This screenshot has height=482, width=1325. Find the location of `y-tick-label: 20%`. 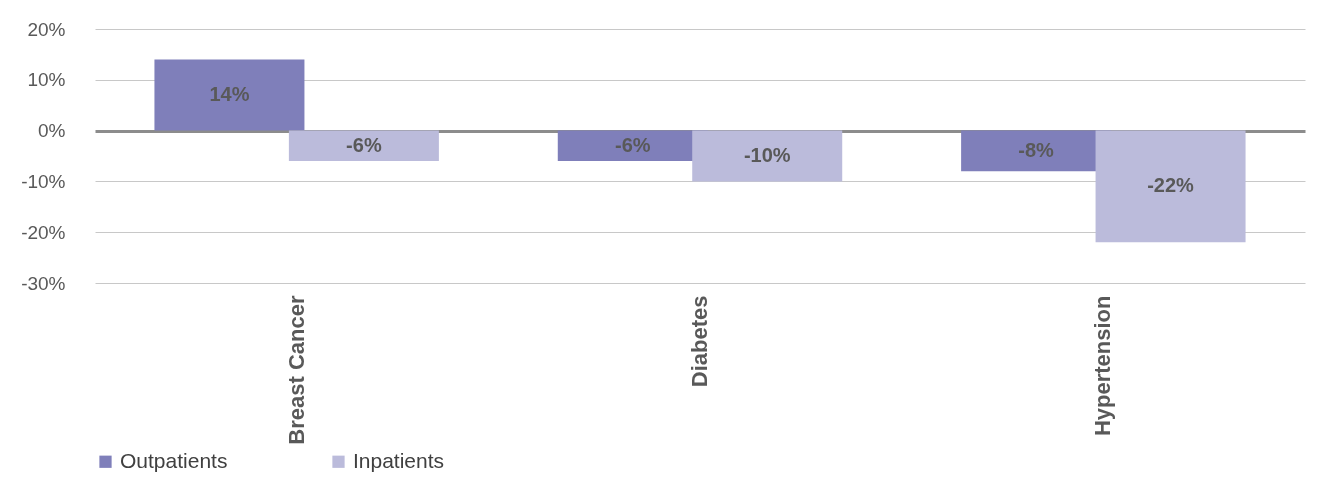

y-tick-label: 20% is located at coordinates (46, 29).